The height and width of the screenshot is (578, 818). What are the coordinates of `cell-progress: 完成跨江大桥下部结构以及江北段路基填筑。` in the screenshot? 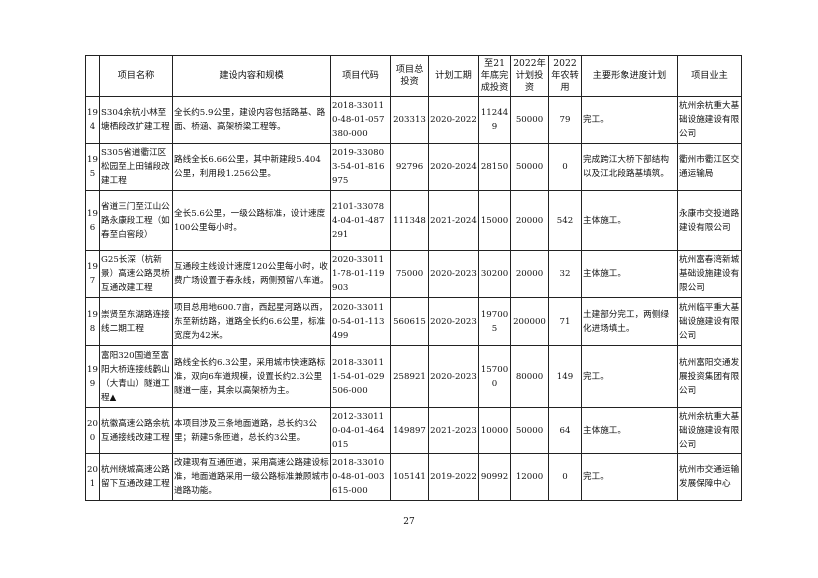 It's located at (629, 167).